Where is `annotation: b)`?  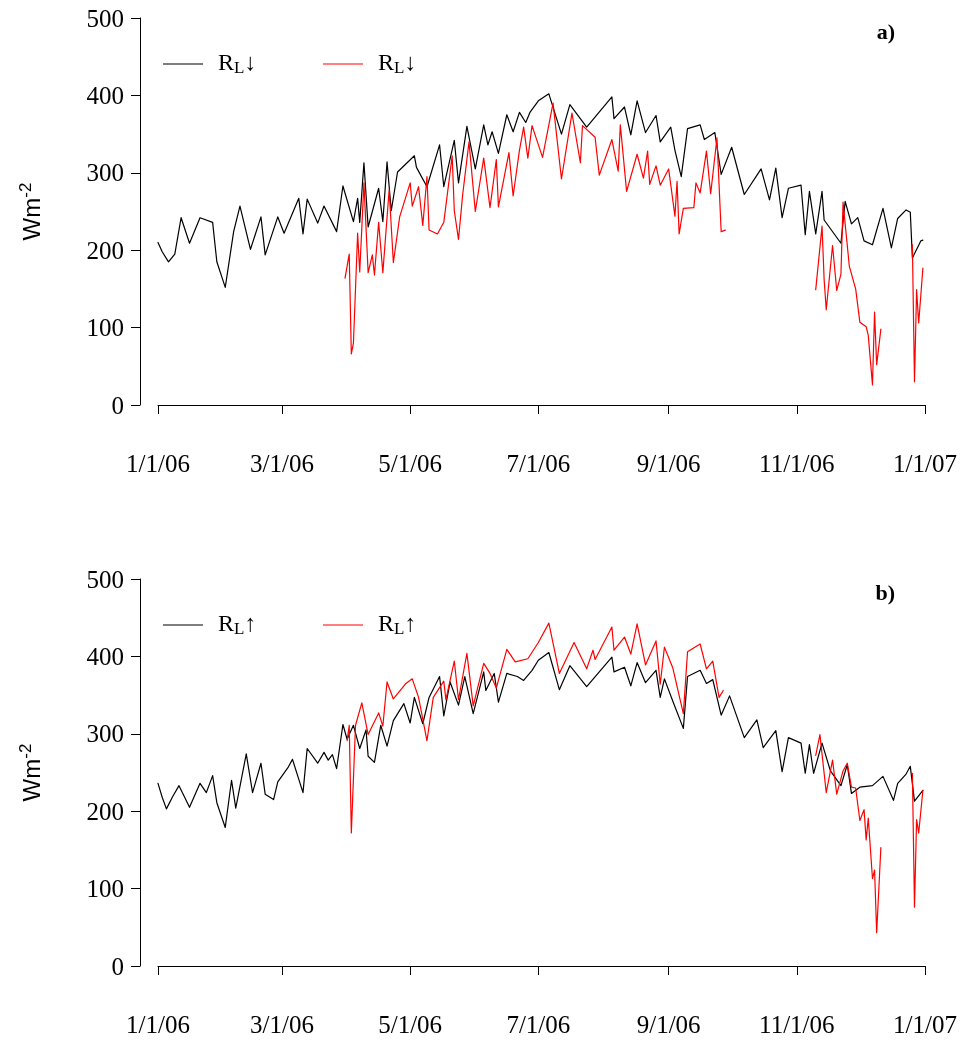 annotation: b) is located at coordinates (885, 592).